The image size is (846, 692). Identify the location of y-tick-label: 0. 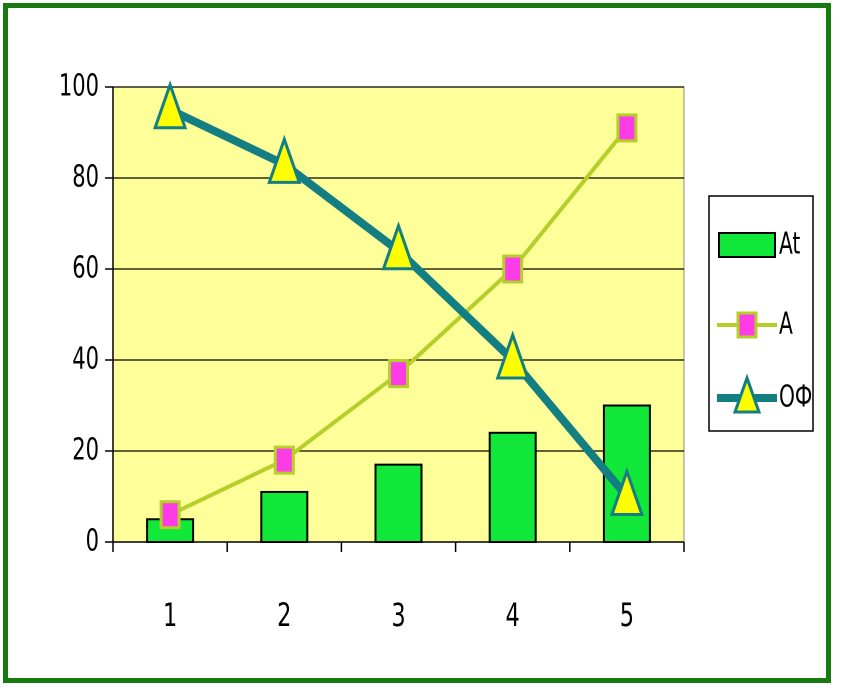
(92, 541).